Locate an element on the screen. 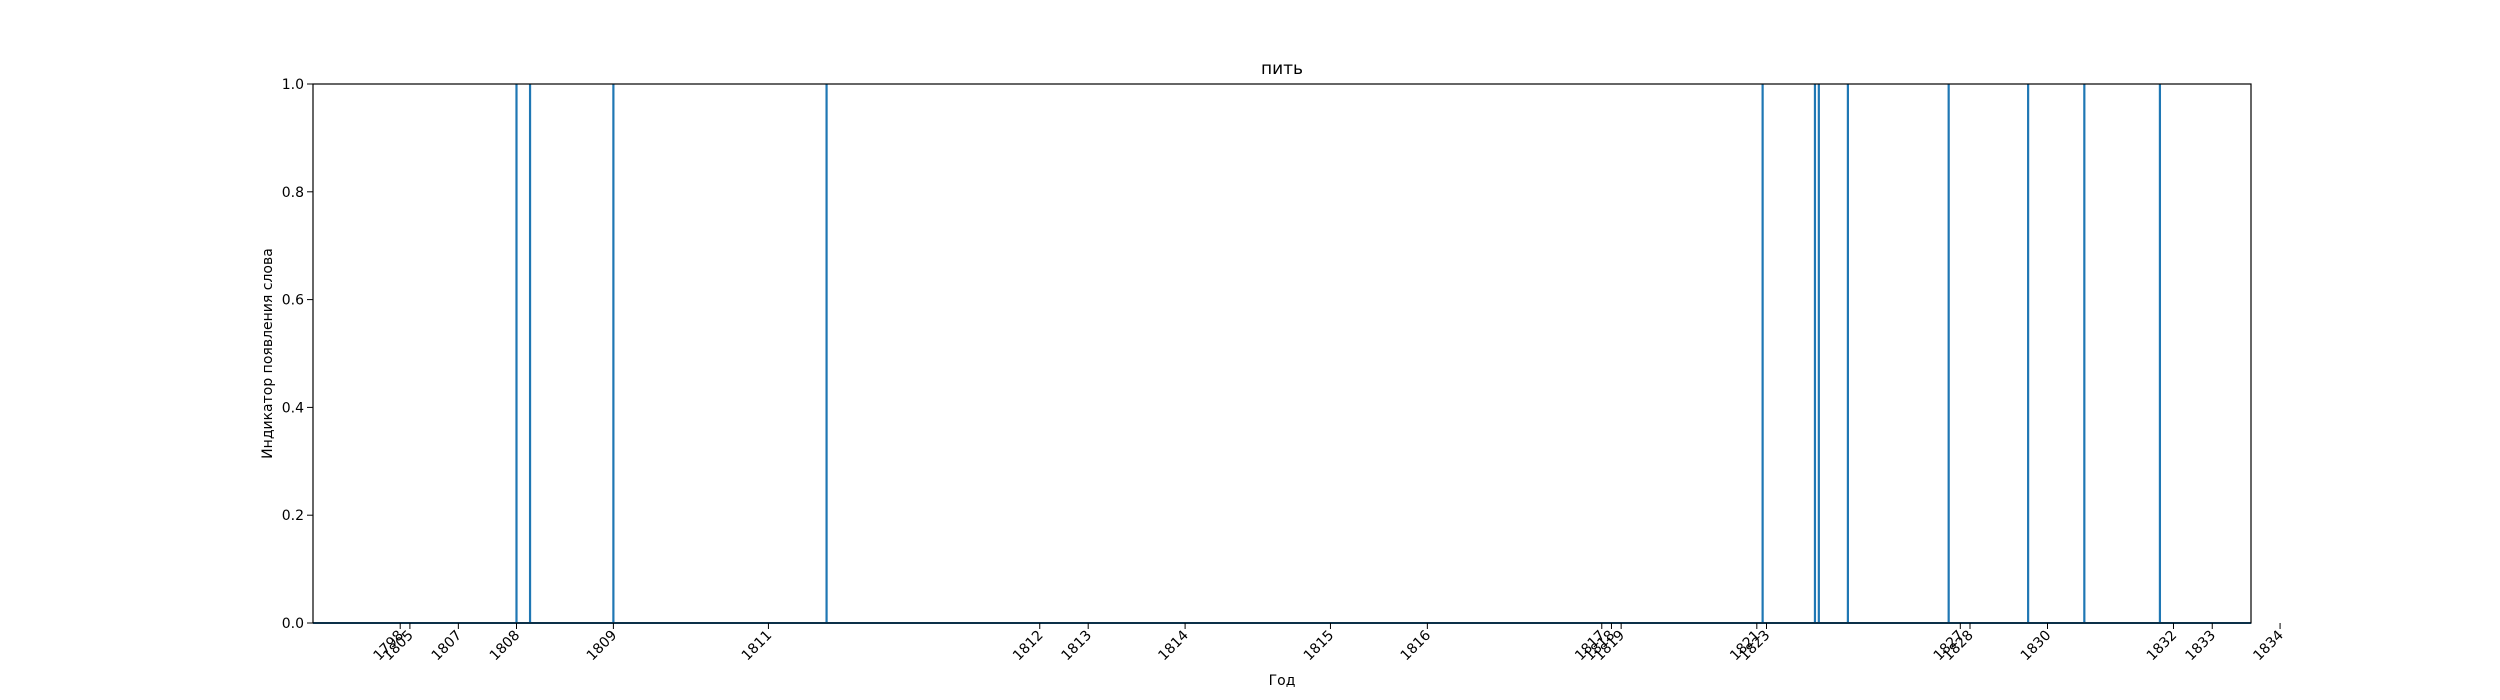 The image size is (2500, 700). x-tick-label: 1813 is located at coordinates (1077, 646).